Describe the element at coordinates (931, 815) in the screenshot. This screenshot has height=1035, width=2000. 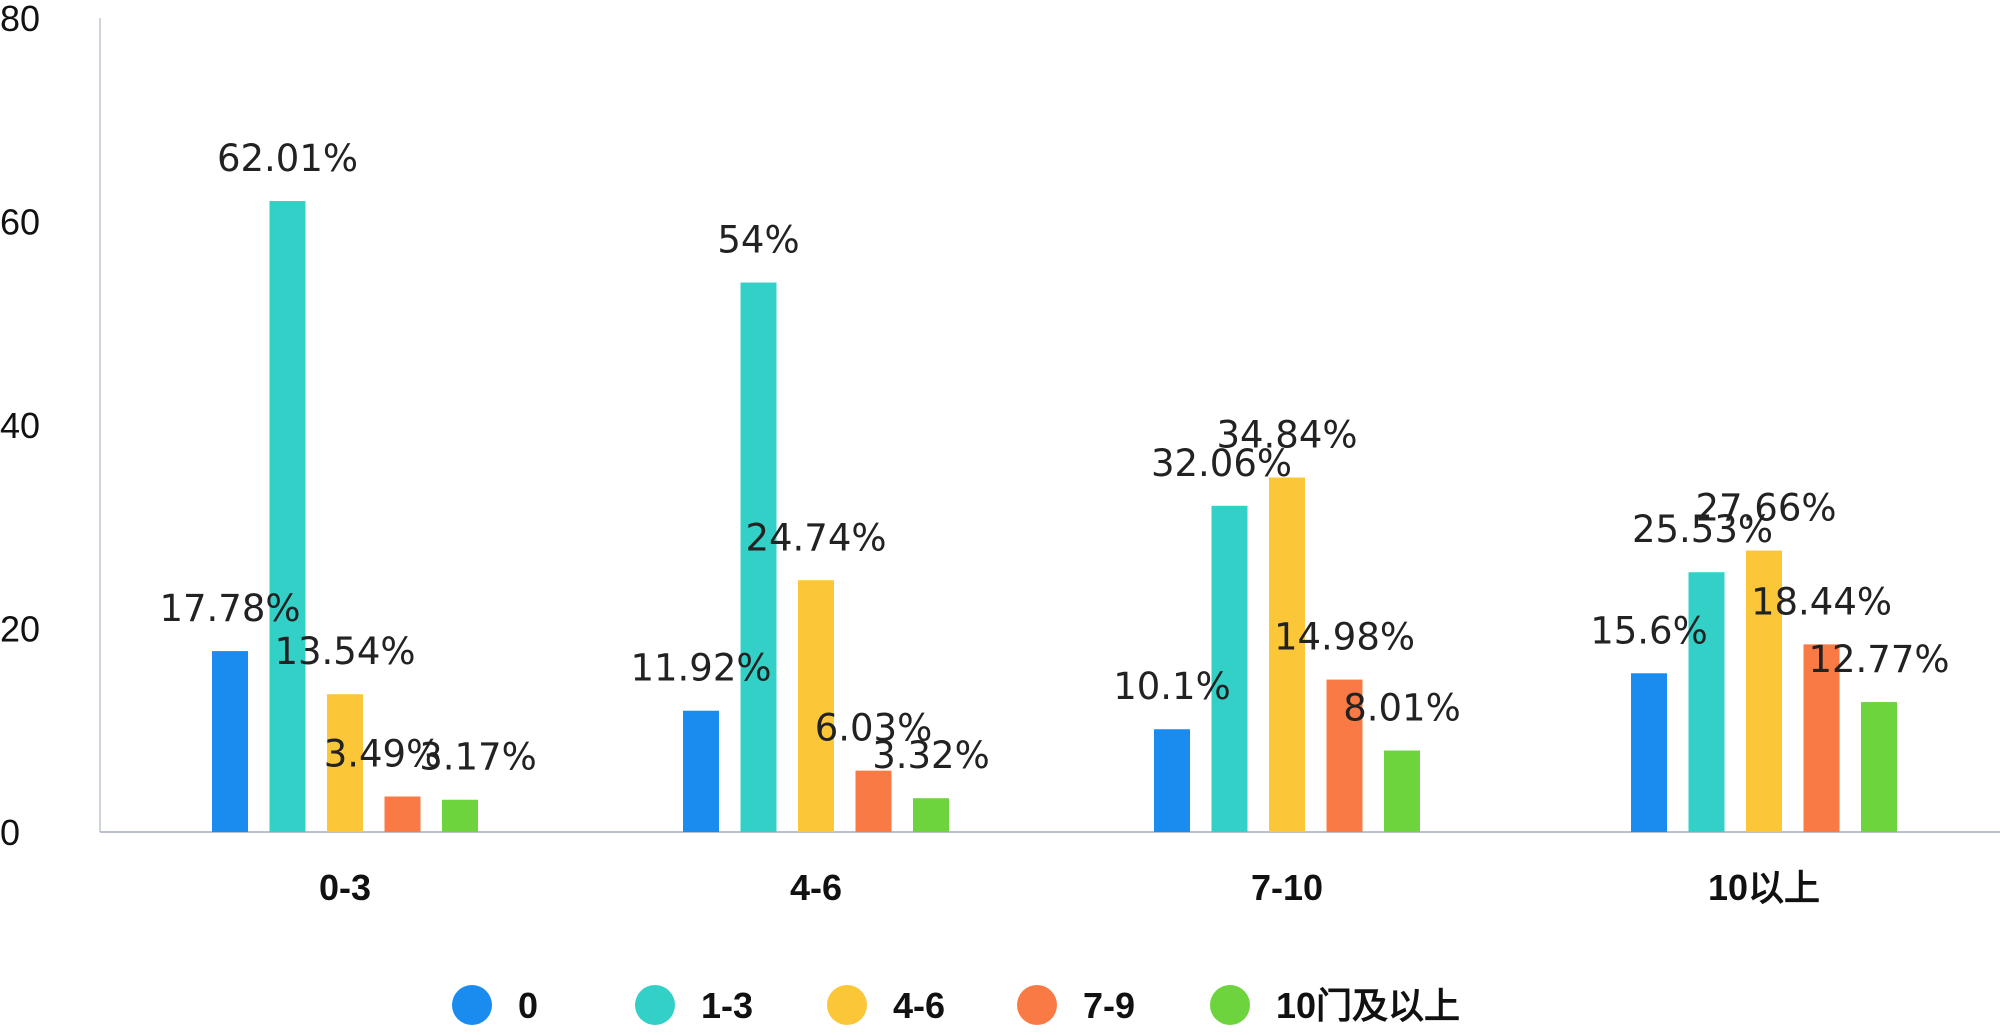
I see `bar-4-6-10门及以上` at that location.